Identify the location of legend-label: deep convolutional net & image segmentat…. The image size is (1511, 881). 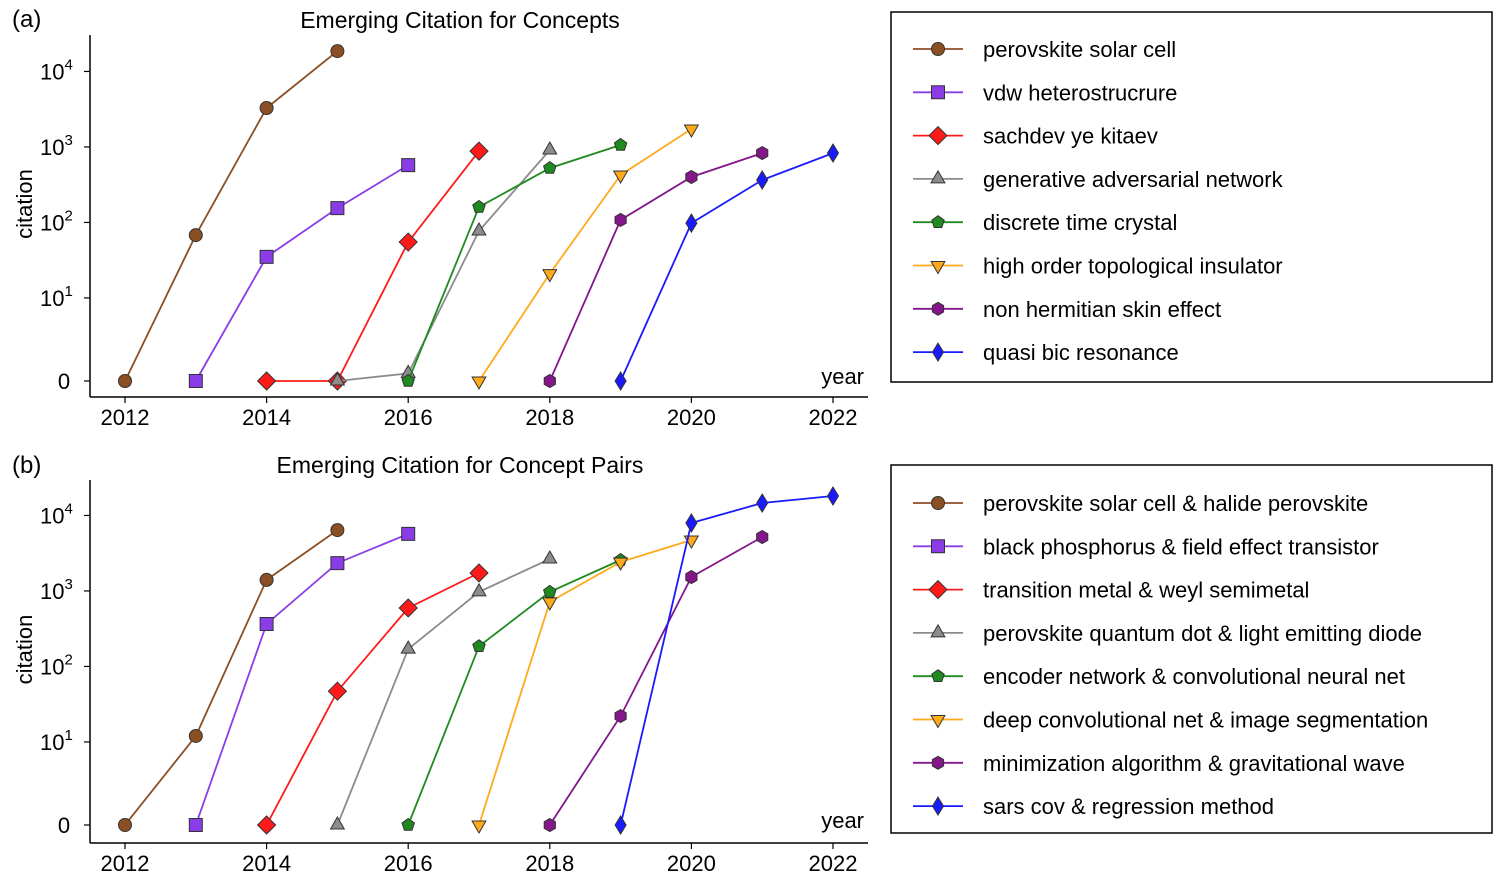
(1205, 720).